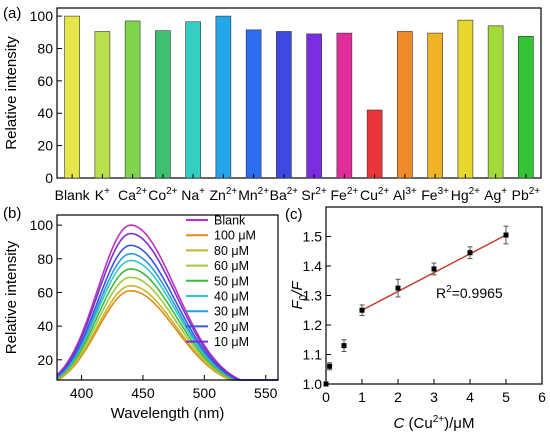 Image resolution: width=550 pixels, height=442 pixels. Describe the element at coordinates (231, 312) in the screenshot. I see `legend-label: 30 μM` at that location.